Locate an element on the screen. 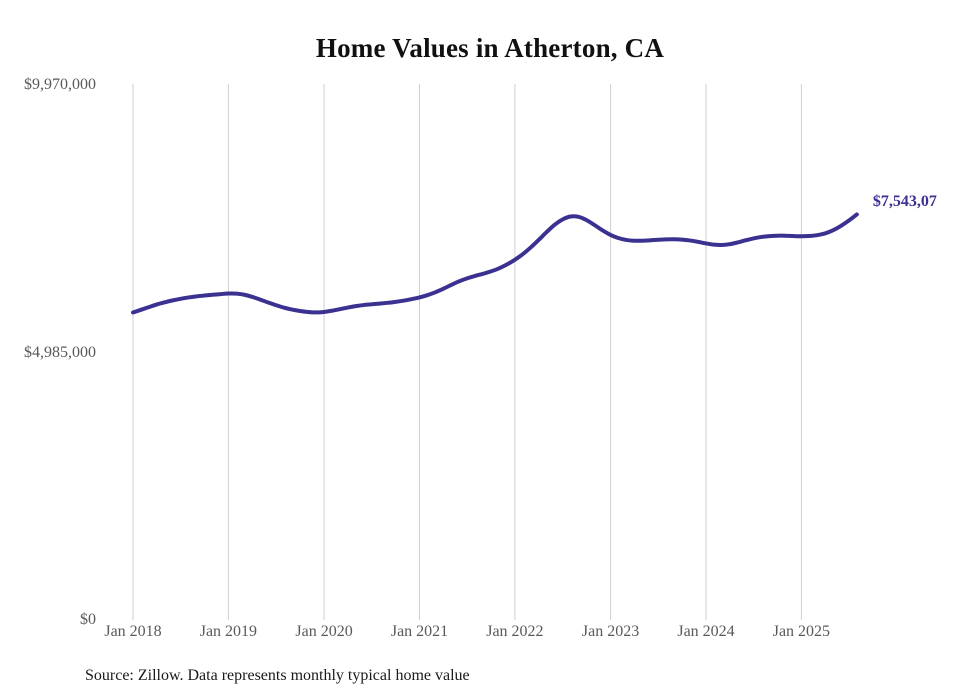  x-axis-tick-jan-2022: Jan 2022 is located at coordinates (515, 631).